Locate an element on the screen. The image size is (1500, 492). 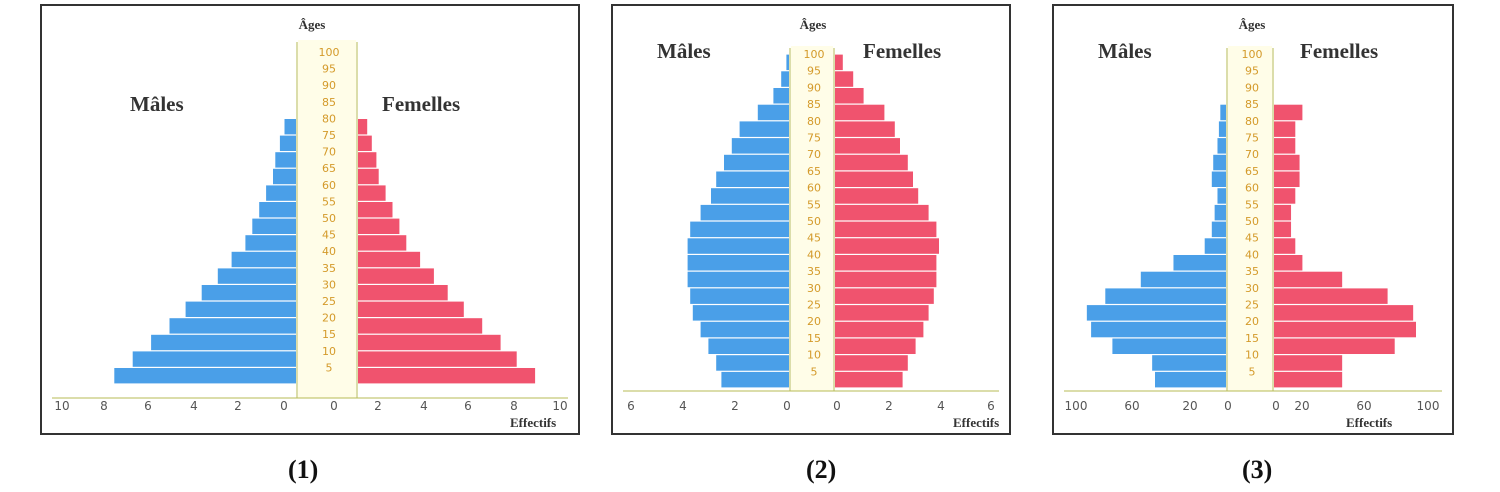
x-tick-right-60: 60 is located at coordinates (1363, 406).